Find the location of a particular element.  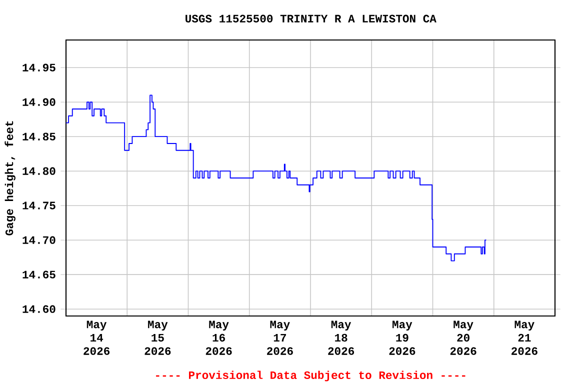

x-tick-label: May 17 2026 is located at coordinates (280, 337).